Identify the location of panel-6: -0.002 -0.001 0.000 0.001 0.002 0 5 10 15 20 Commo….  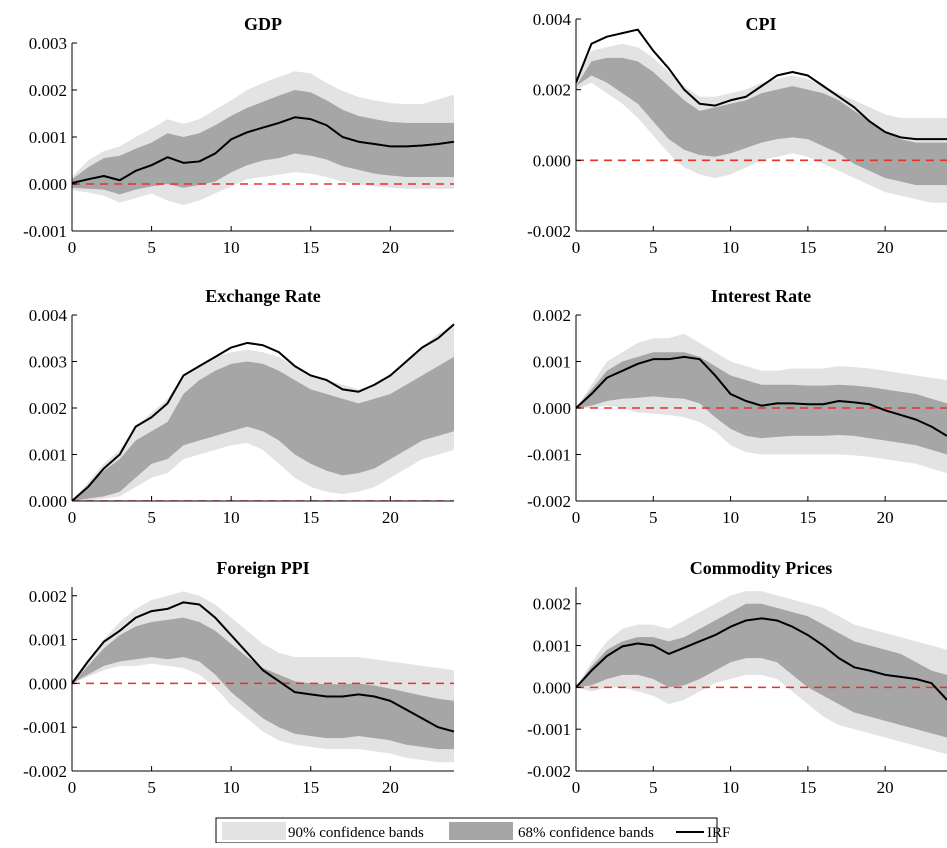
(737, 677).